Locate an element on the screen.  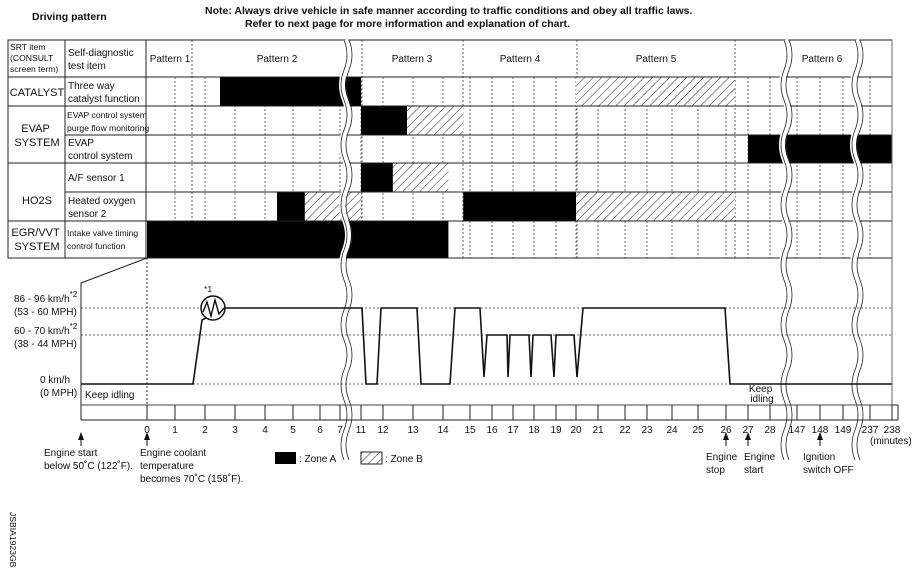
time-tick-label: 23 is located at coordinates (647, 430).